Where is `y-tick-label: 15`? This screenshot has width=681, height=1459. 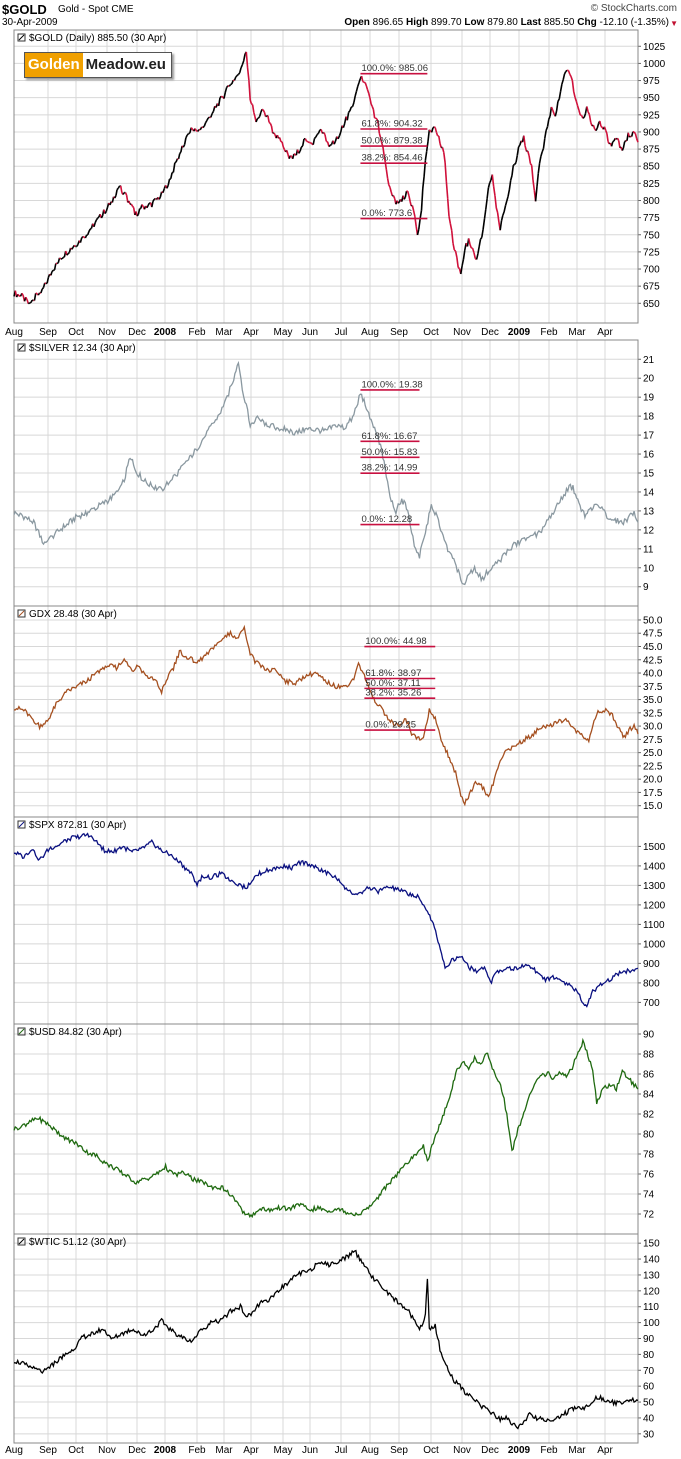
y-tick-label: 15 is located at coordinates (649, 474).